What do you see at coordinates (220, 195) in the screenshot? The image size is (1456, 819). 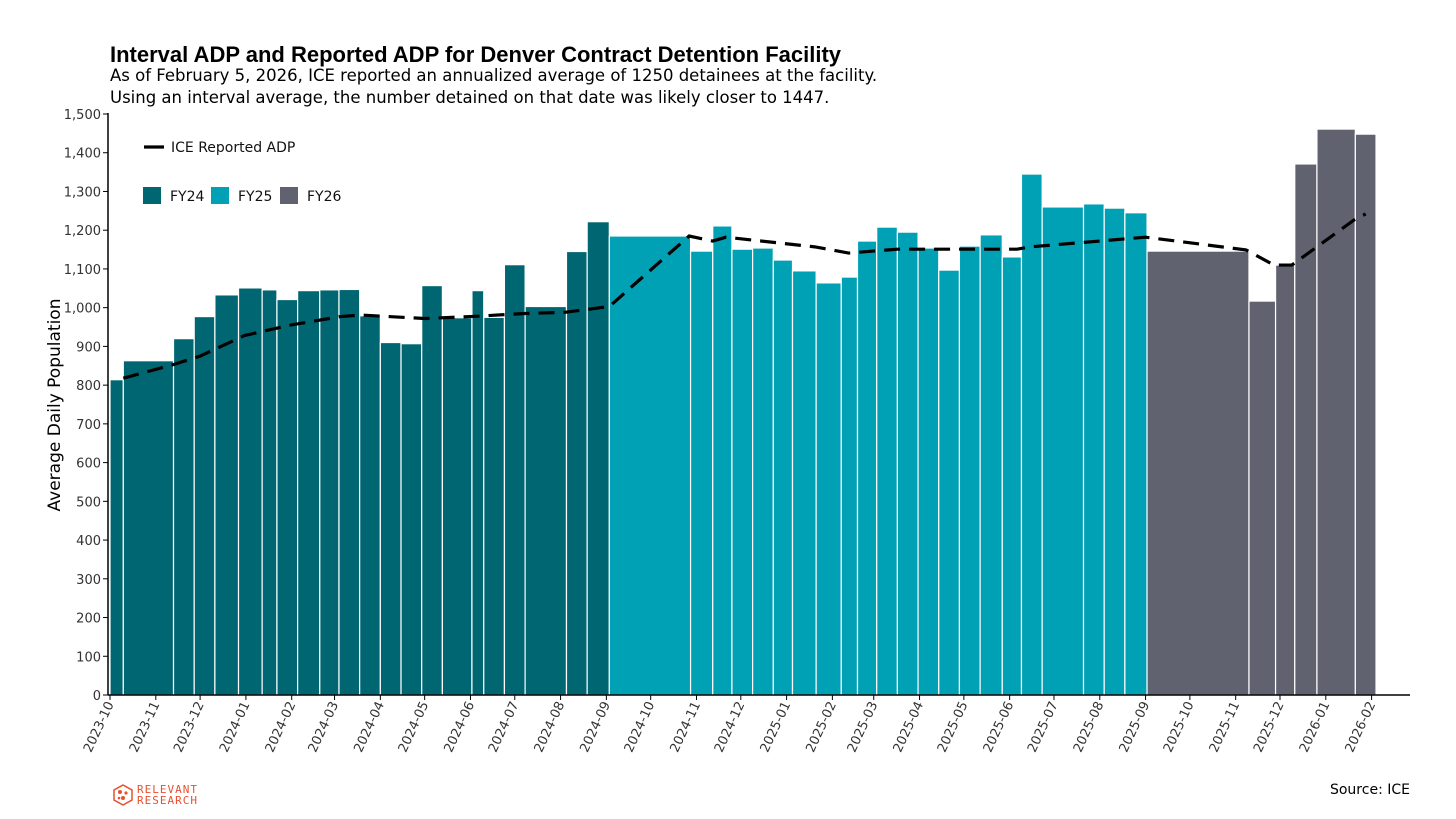 I see `legend-swatch-fy25` at bounding box center [220, 195].